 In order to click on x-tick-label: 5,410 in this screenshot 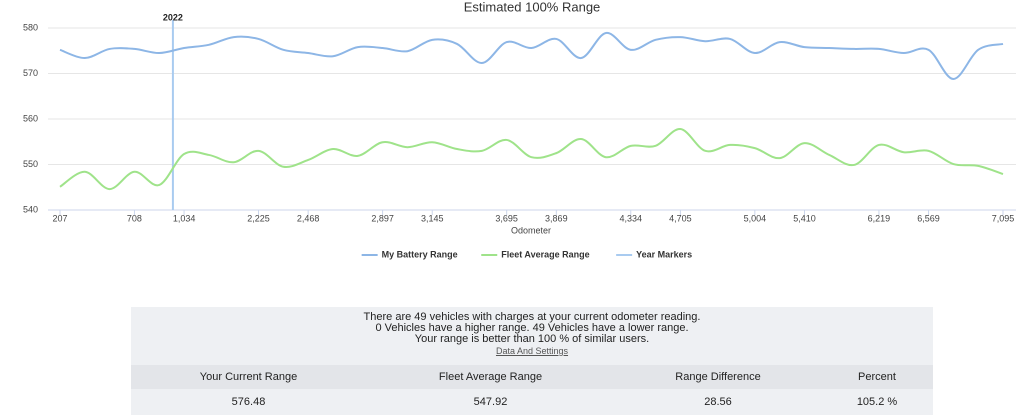, I will do `click(804, 218)`.